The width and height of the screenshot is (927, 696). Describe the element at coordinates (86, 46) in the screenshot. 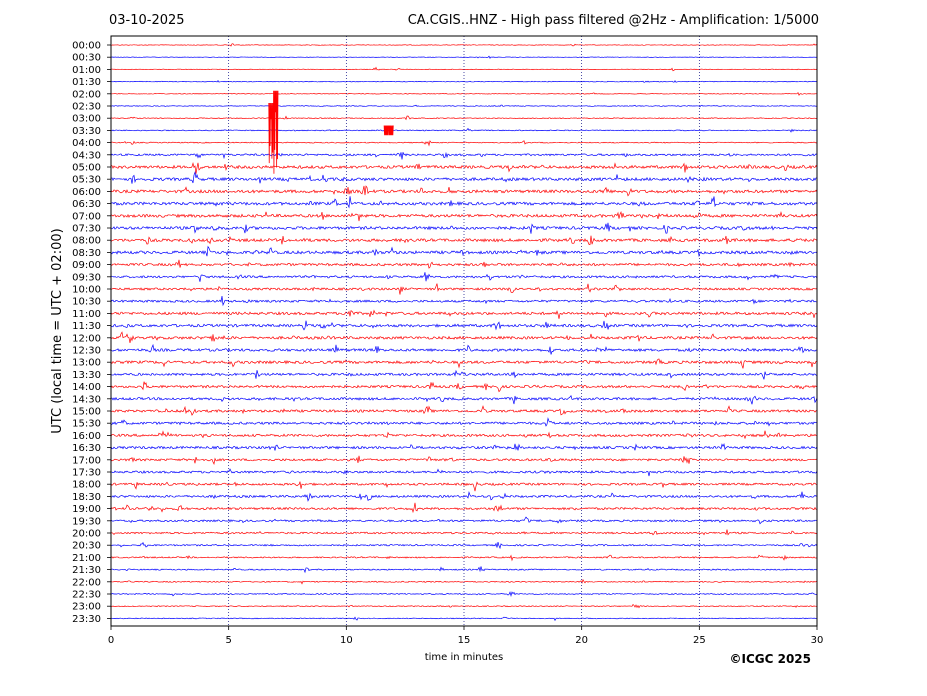

I see `row-label: 00:00` at that location.